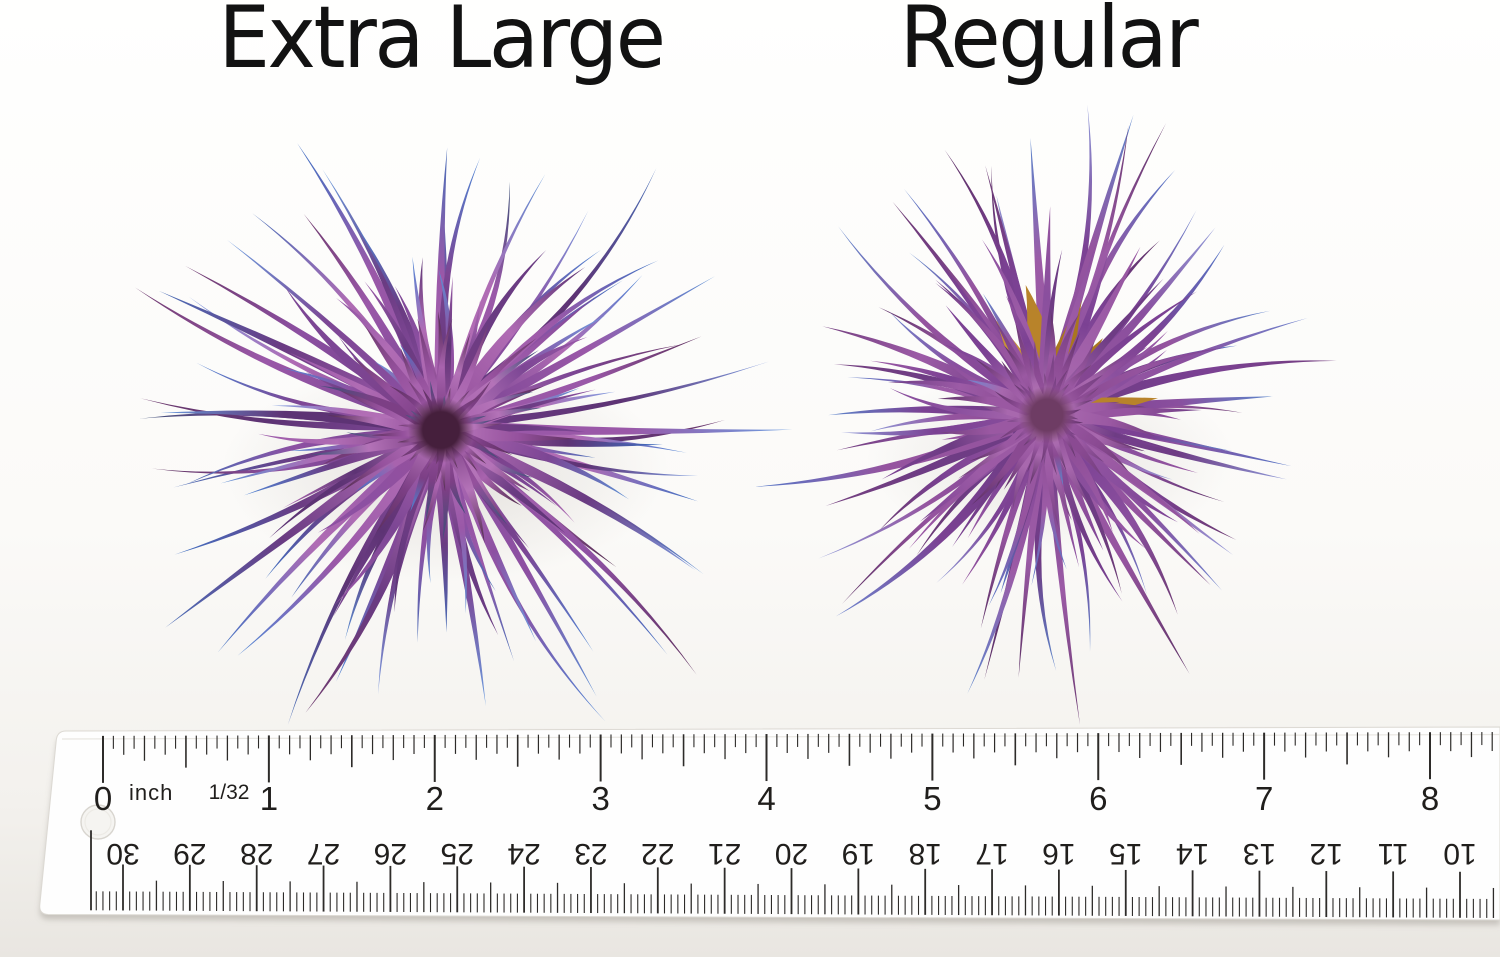 The height and width of the screenshot is (957, 1500). Describe the element at coordinates (1259, 853) in the screenshot. I see `cm-number: 13` at that location.